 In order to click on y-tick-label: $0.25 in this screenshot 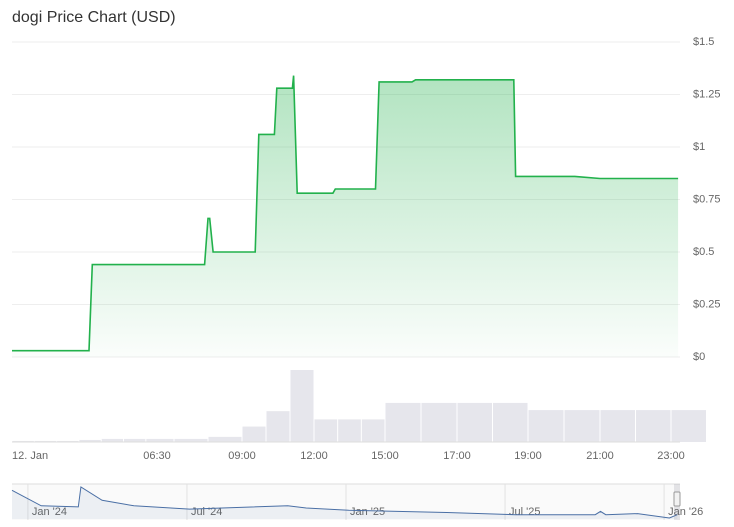, I will do `click(707, 304)`.